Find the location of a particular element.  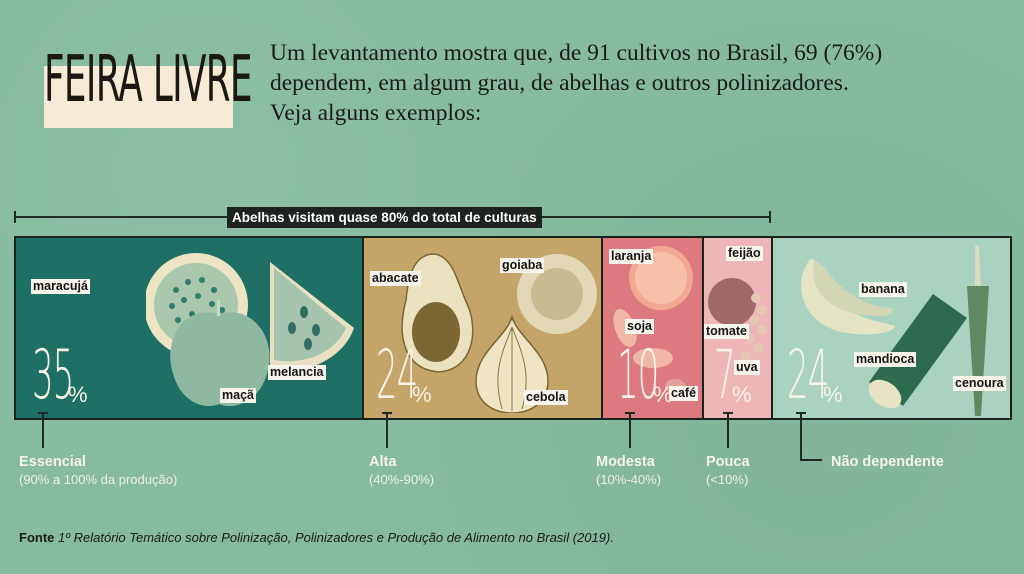

percent-value: 10 % is located at coordinates (645, 375).